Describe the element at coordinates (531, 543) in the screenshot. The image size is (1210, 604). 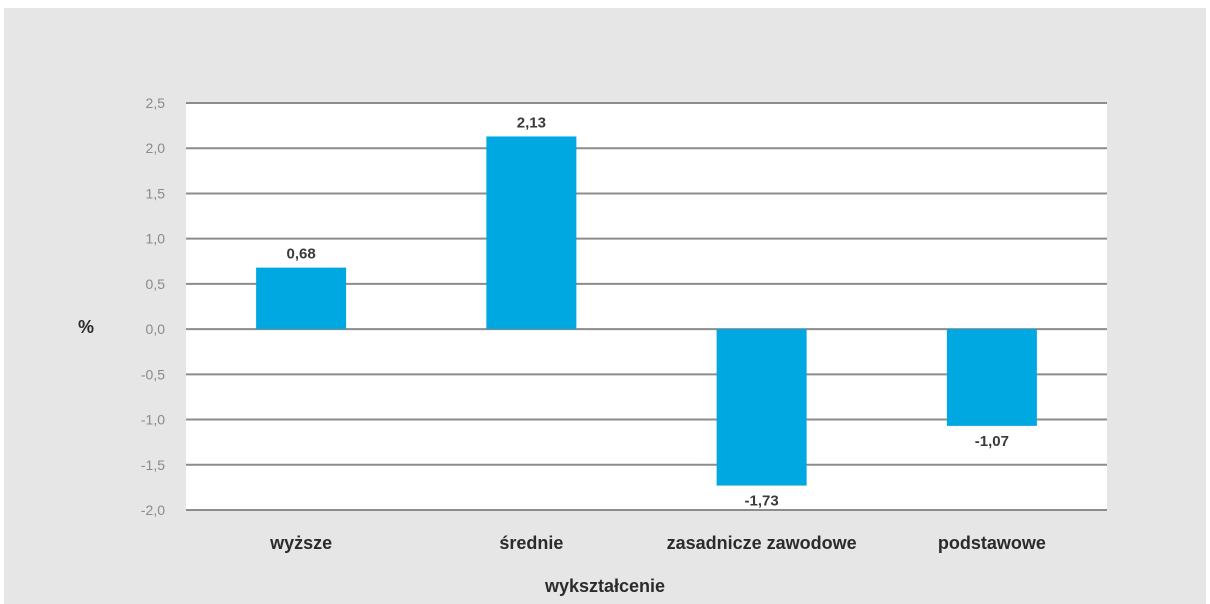
I see `x-category-label: średnie` at that location.